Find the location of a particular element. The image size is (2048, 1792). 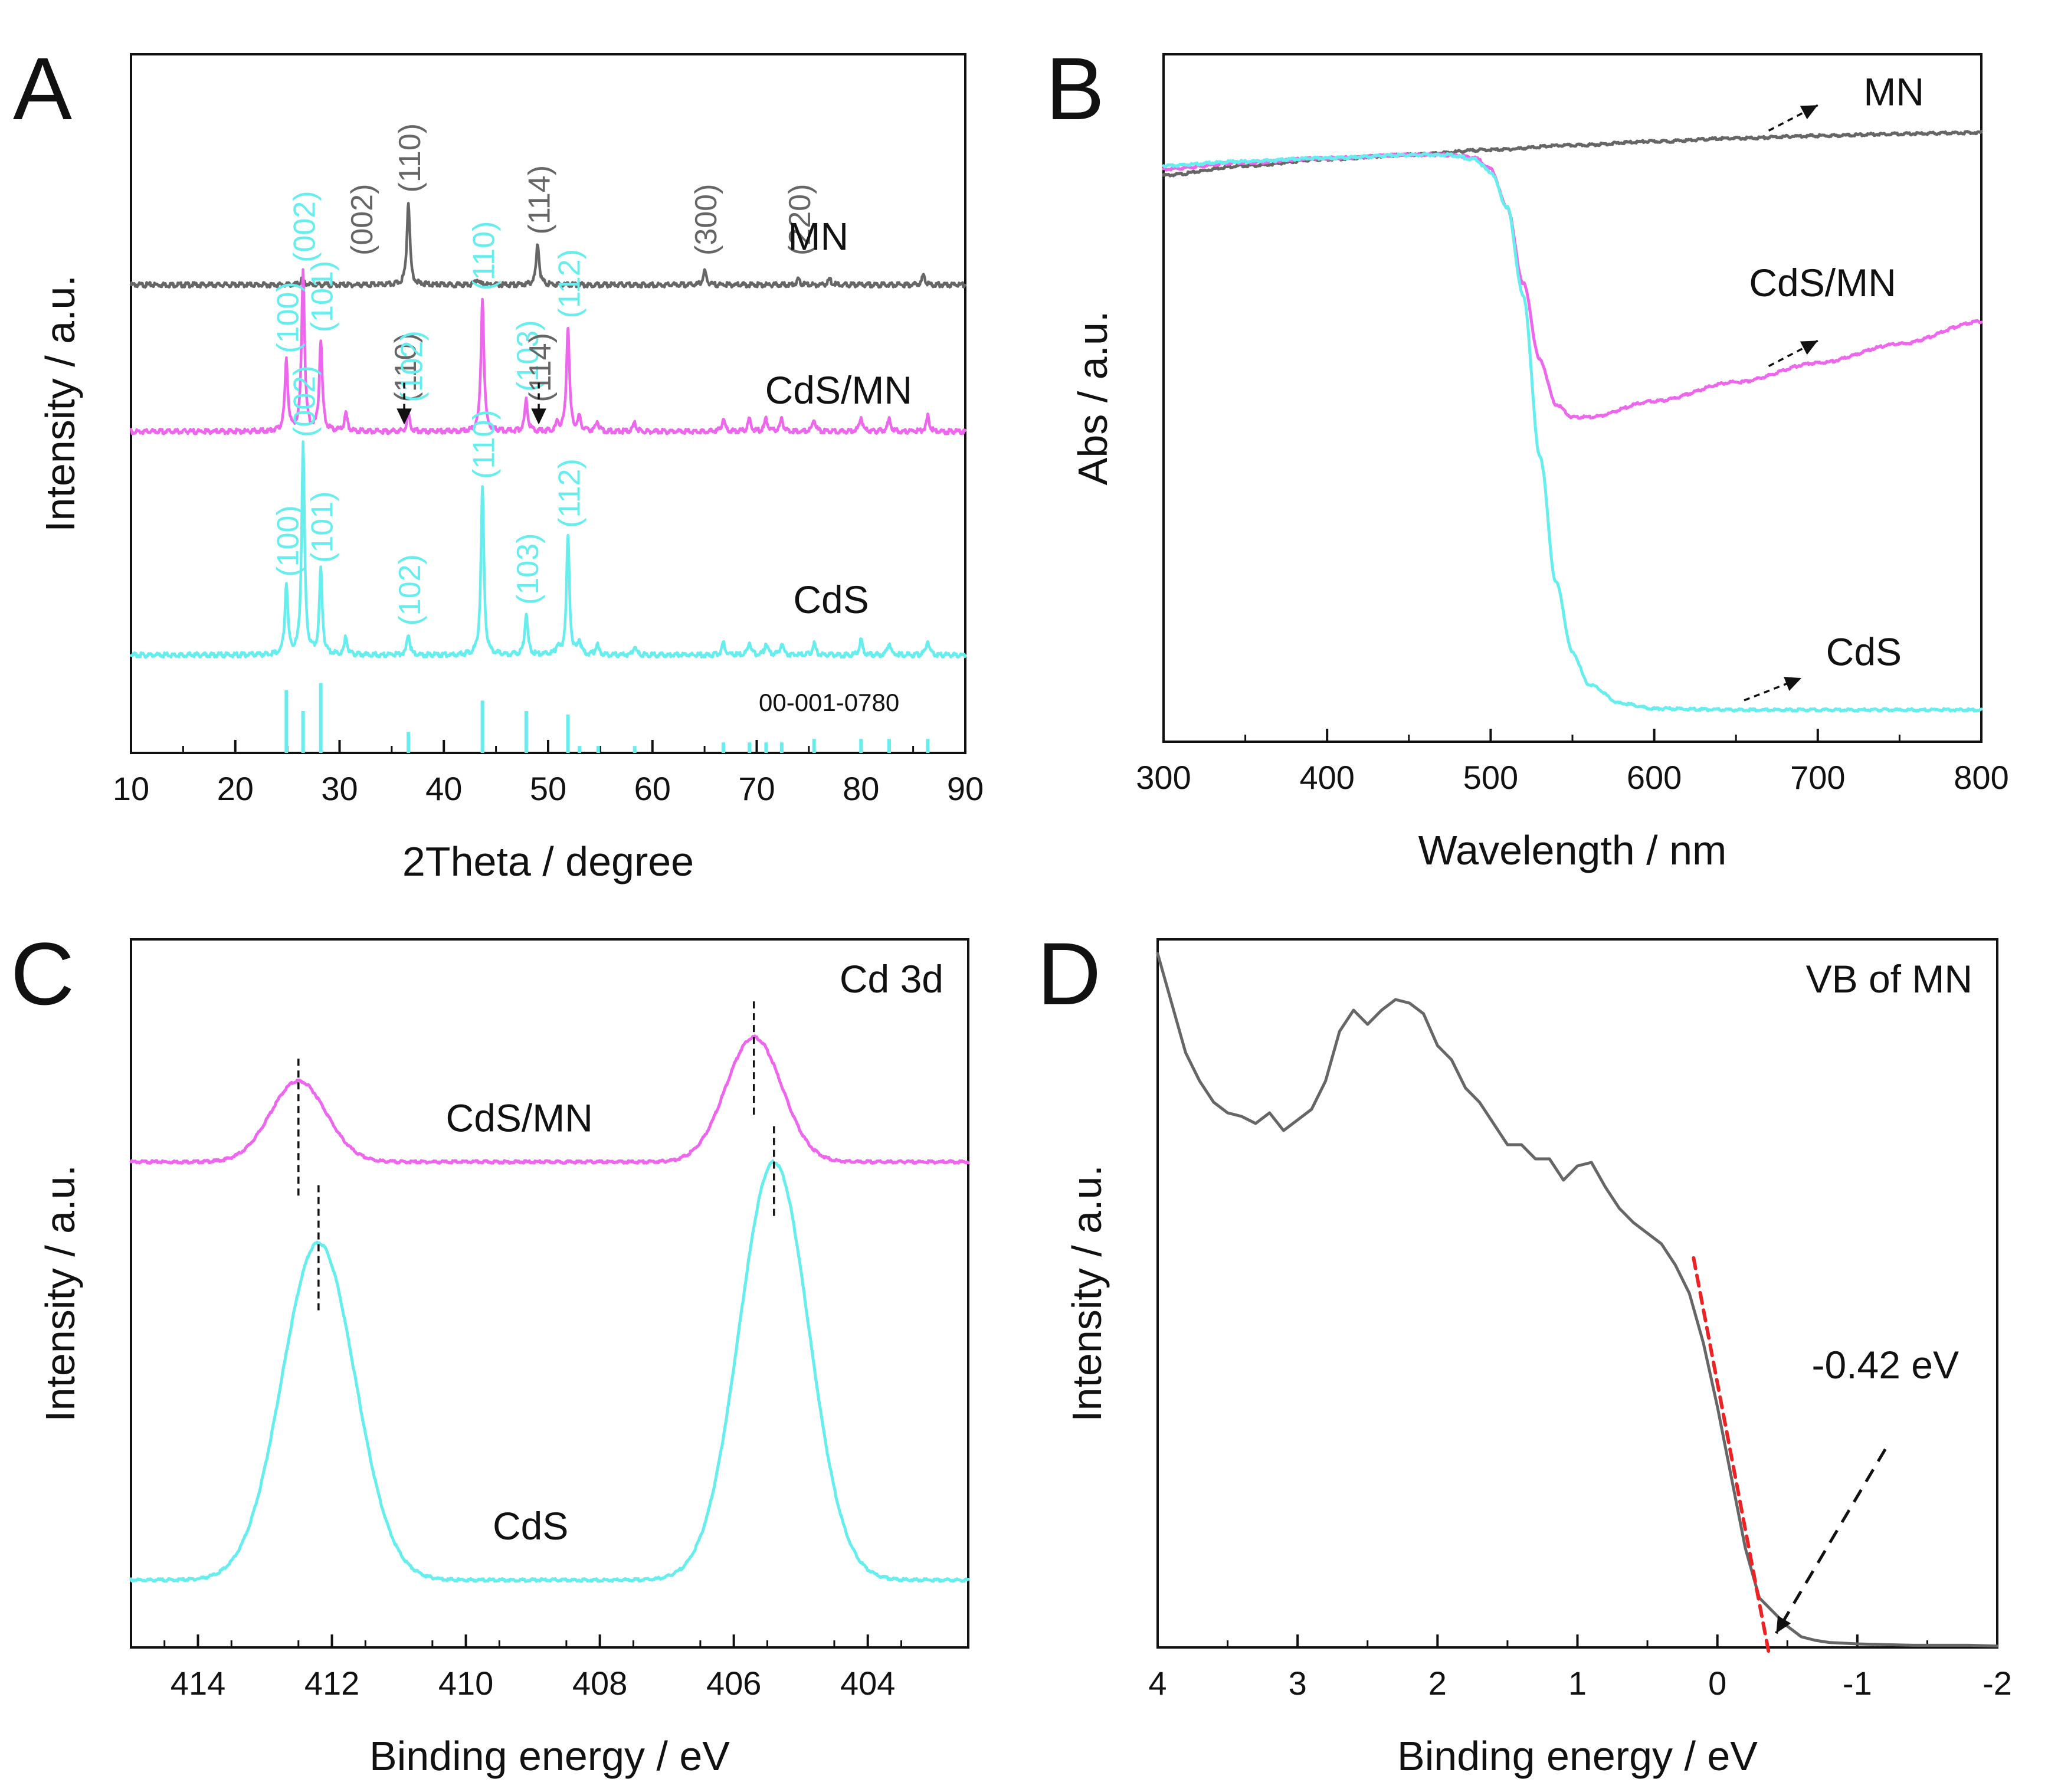

series-label: 00-001-0780 is located at coordinates (829, 702).